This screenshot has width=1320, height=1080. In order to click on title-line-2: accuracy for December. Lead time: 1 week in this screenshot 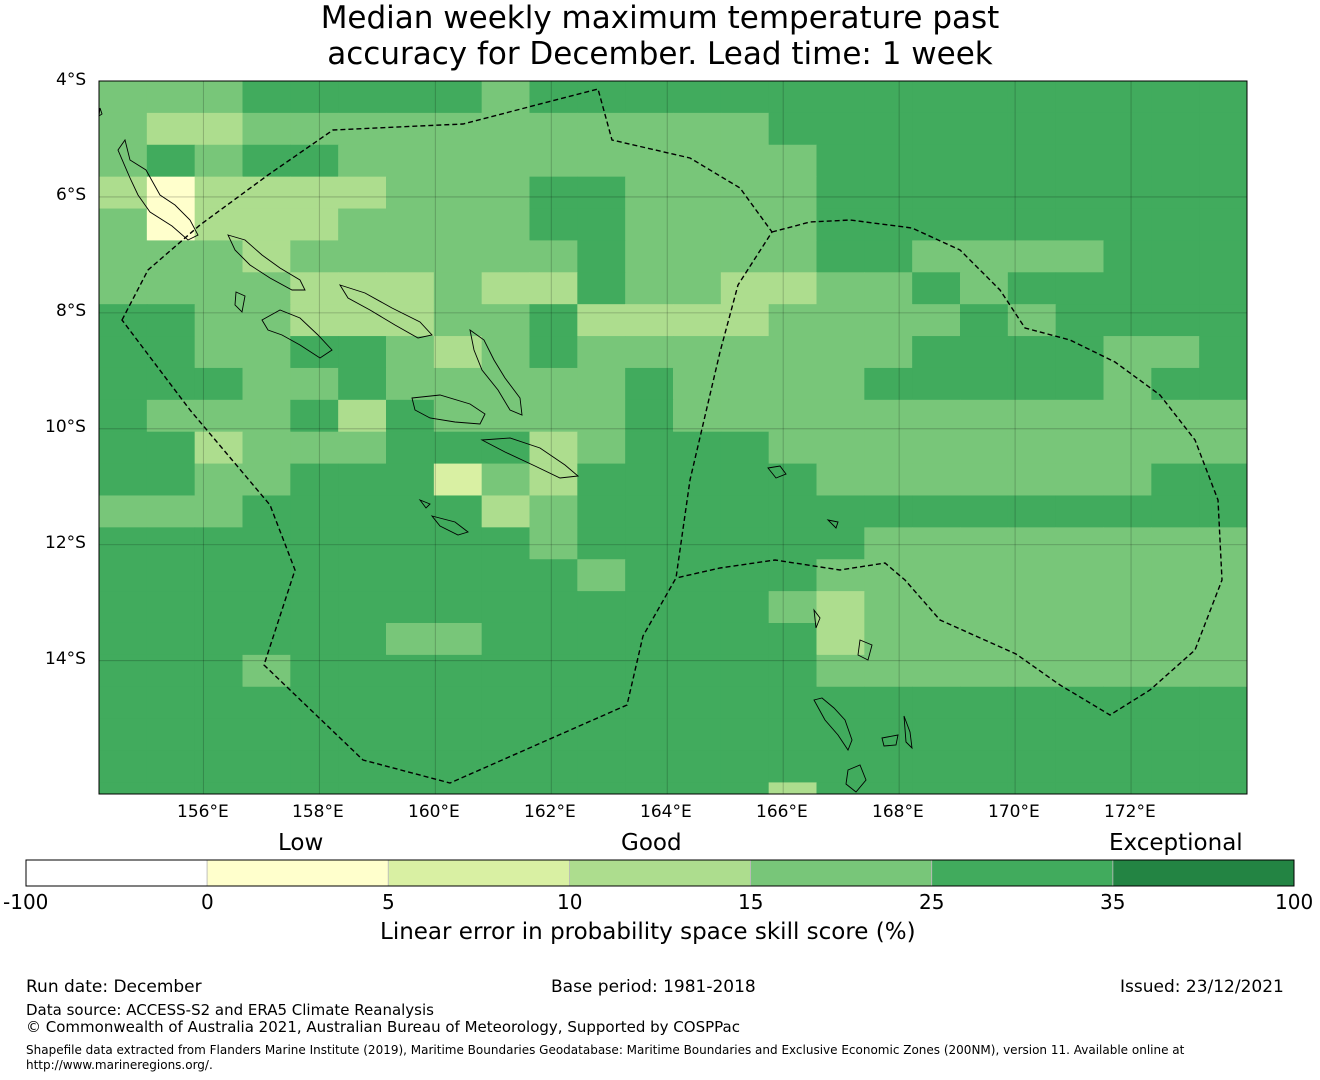, I will do `click(660, 54)`.